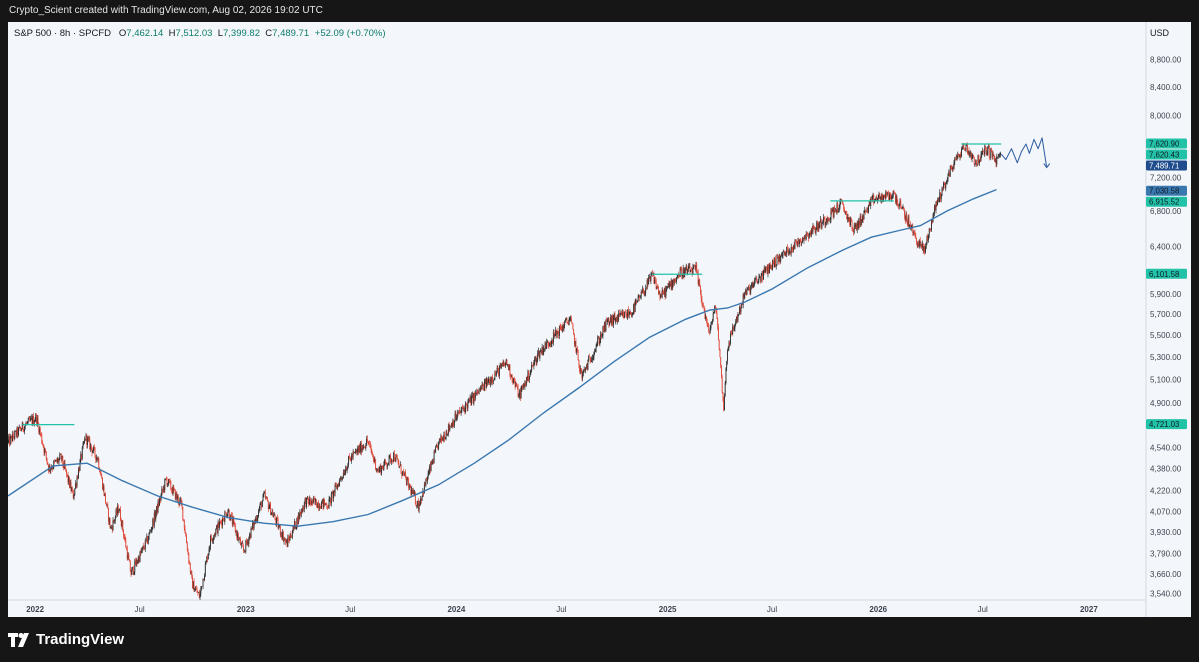  What do you see at coordinates (1166, 246) in the screenshot?
I see `y-tick-label: 6,400.00` at bounding box center [1166, 246].